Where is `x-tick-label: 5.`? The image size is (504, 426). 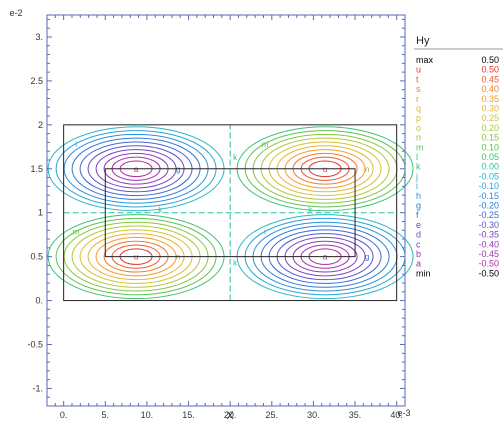 x-tick-label: 5. is located at coordinates (106, 415).